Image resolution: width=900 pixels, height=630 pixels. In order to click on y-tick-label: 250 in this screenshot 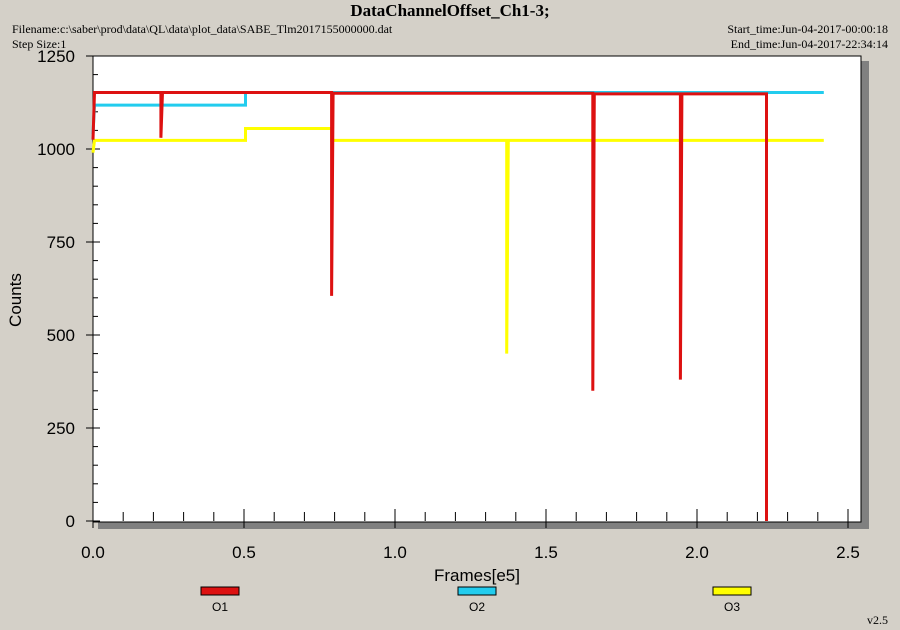, I will do `click(61, 428)`.